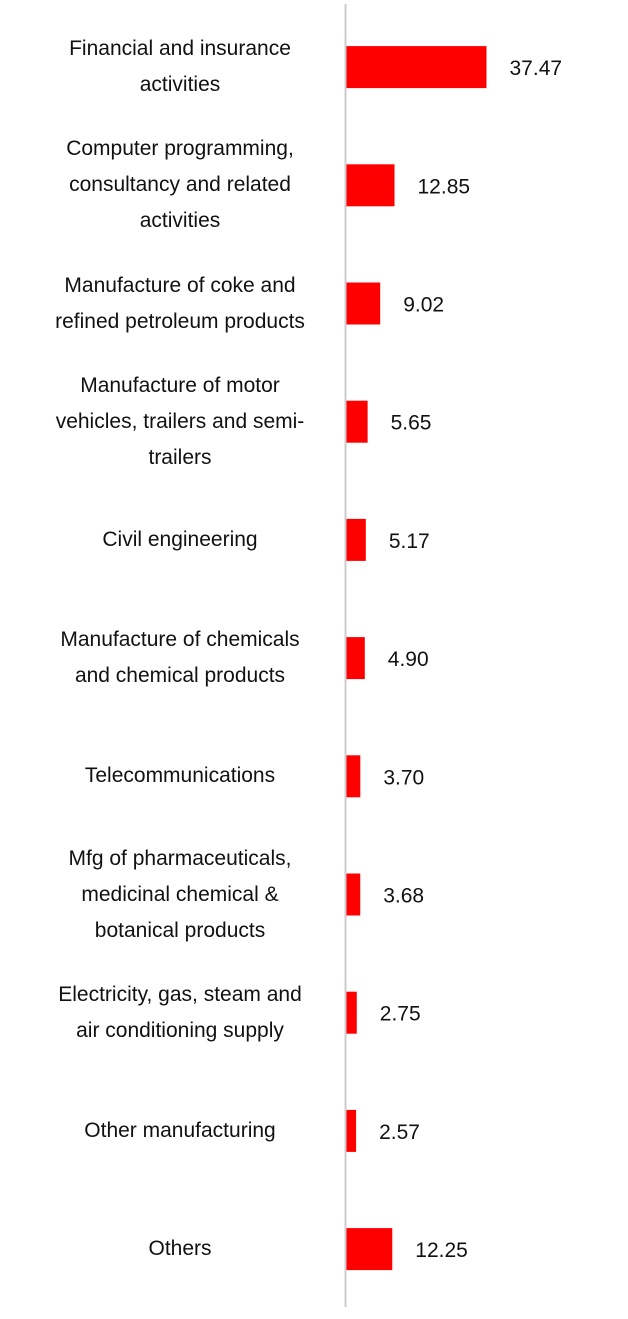 The image size is (628, 1319). What do you see at coordinates (180, 49) in the screenshot?
I see `category-label-line: Financial and insurance` at bounding box center [180, 49].